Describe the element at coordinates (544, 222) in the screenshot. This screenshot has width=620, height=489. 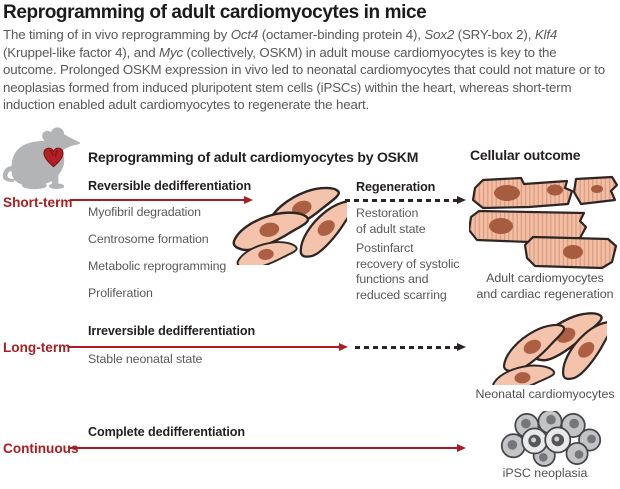
I see `adult-cardiomyocytes-icon` at that location.